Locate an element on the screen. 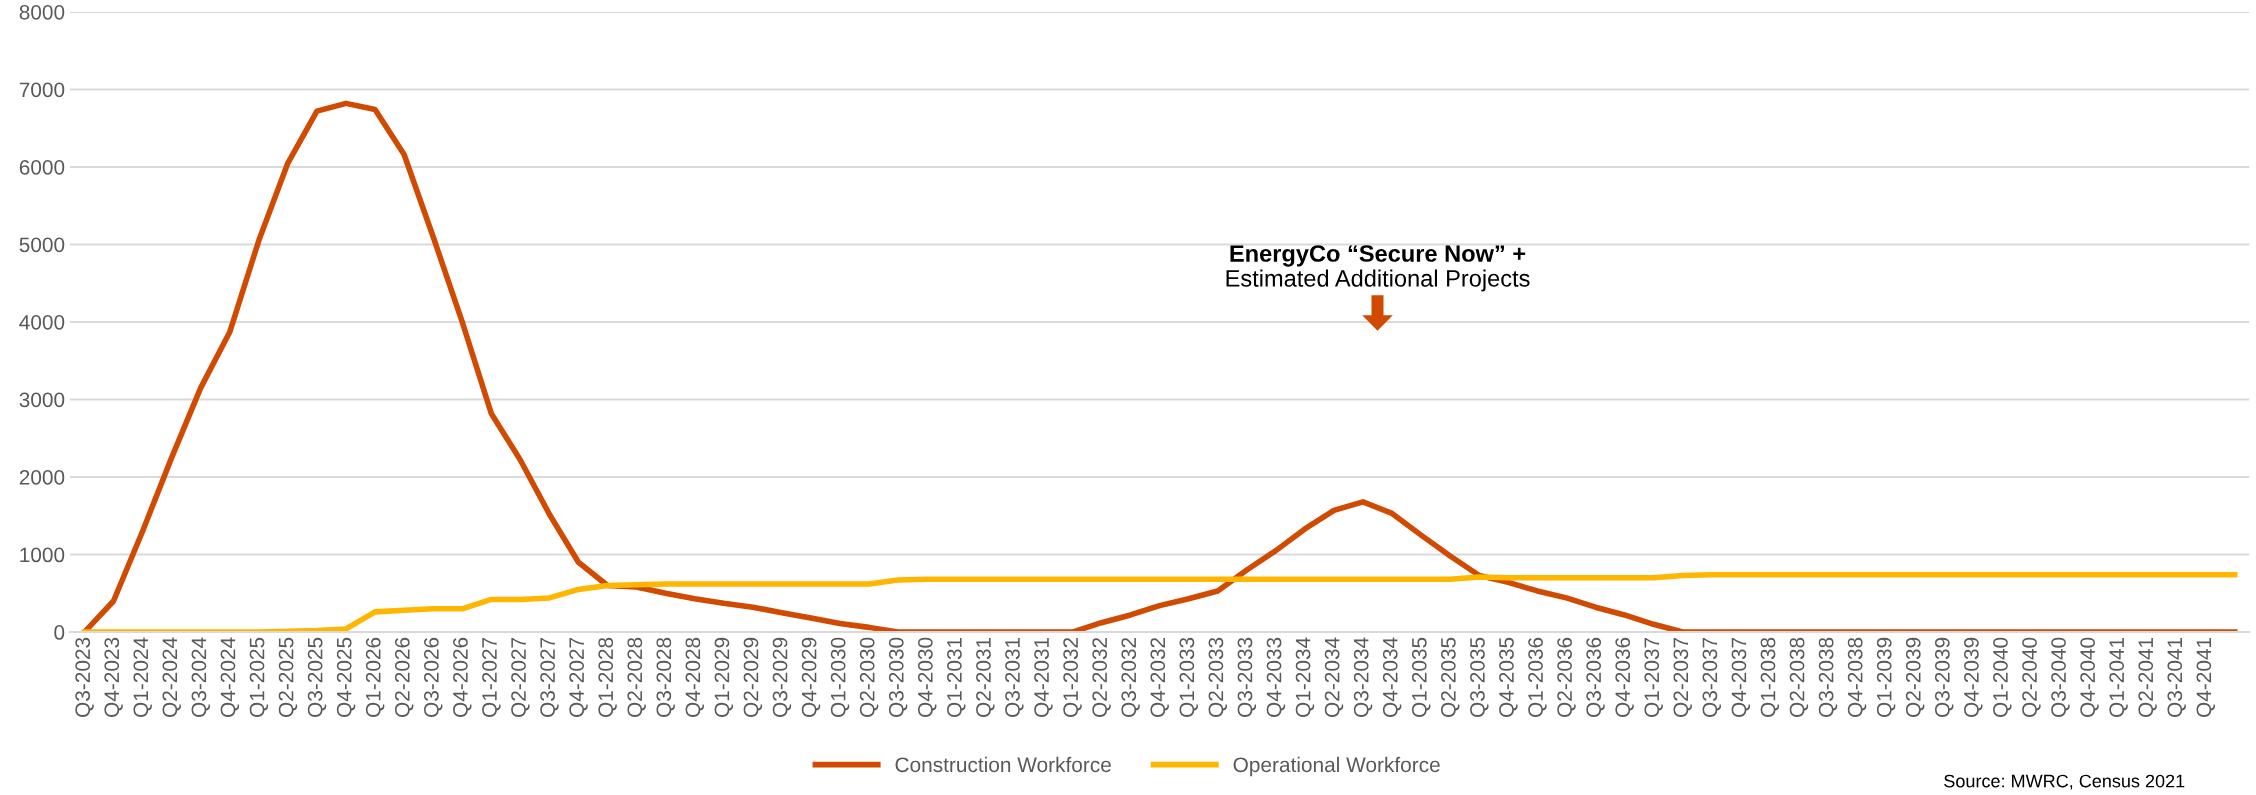 This screenshot has width=2256, height=795. x-tick-label: Q1-2025 is located at coordinates (259, 677).